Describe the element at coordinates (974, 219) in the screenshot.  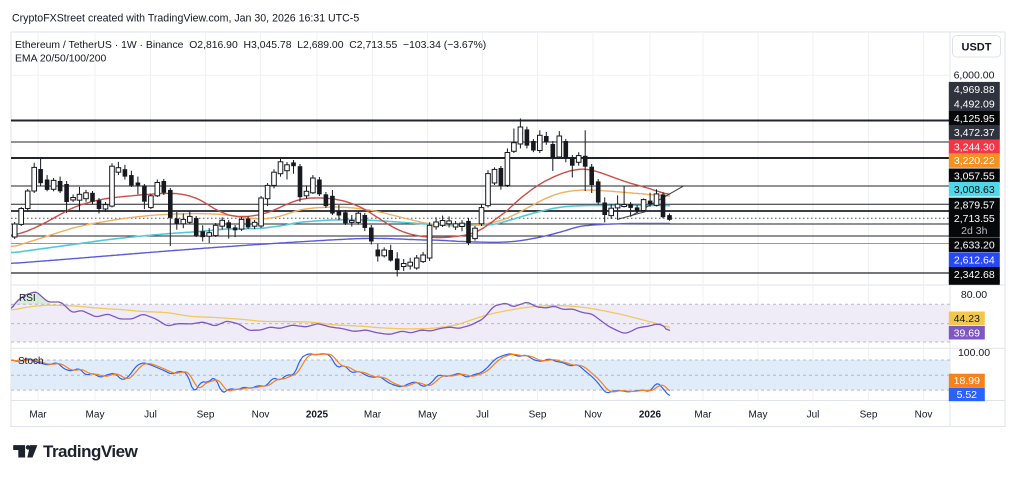
I see `svg-text: 2,713.55` at that location.